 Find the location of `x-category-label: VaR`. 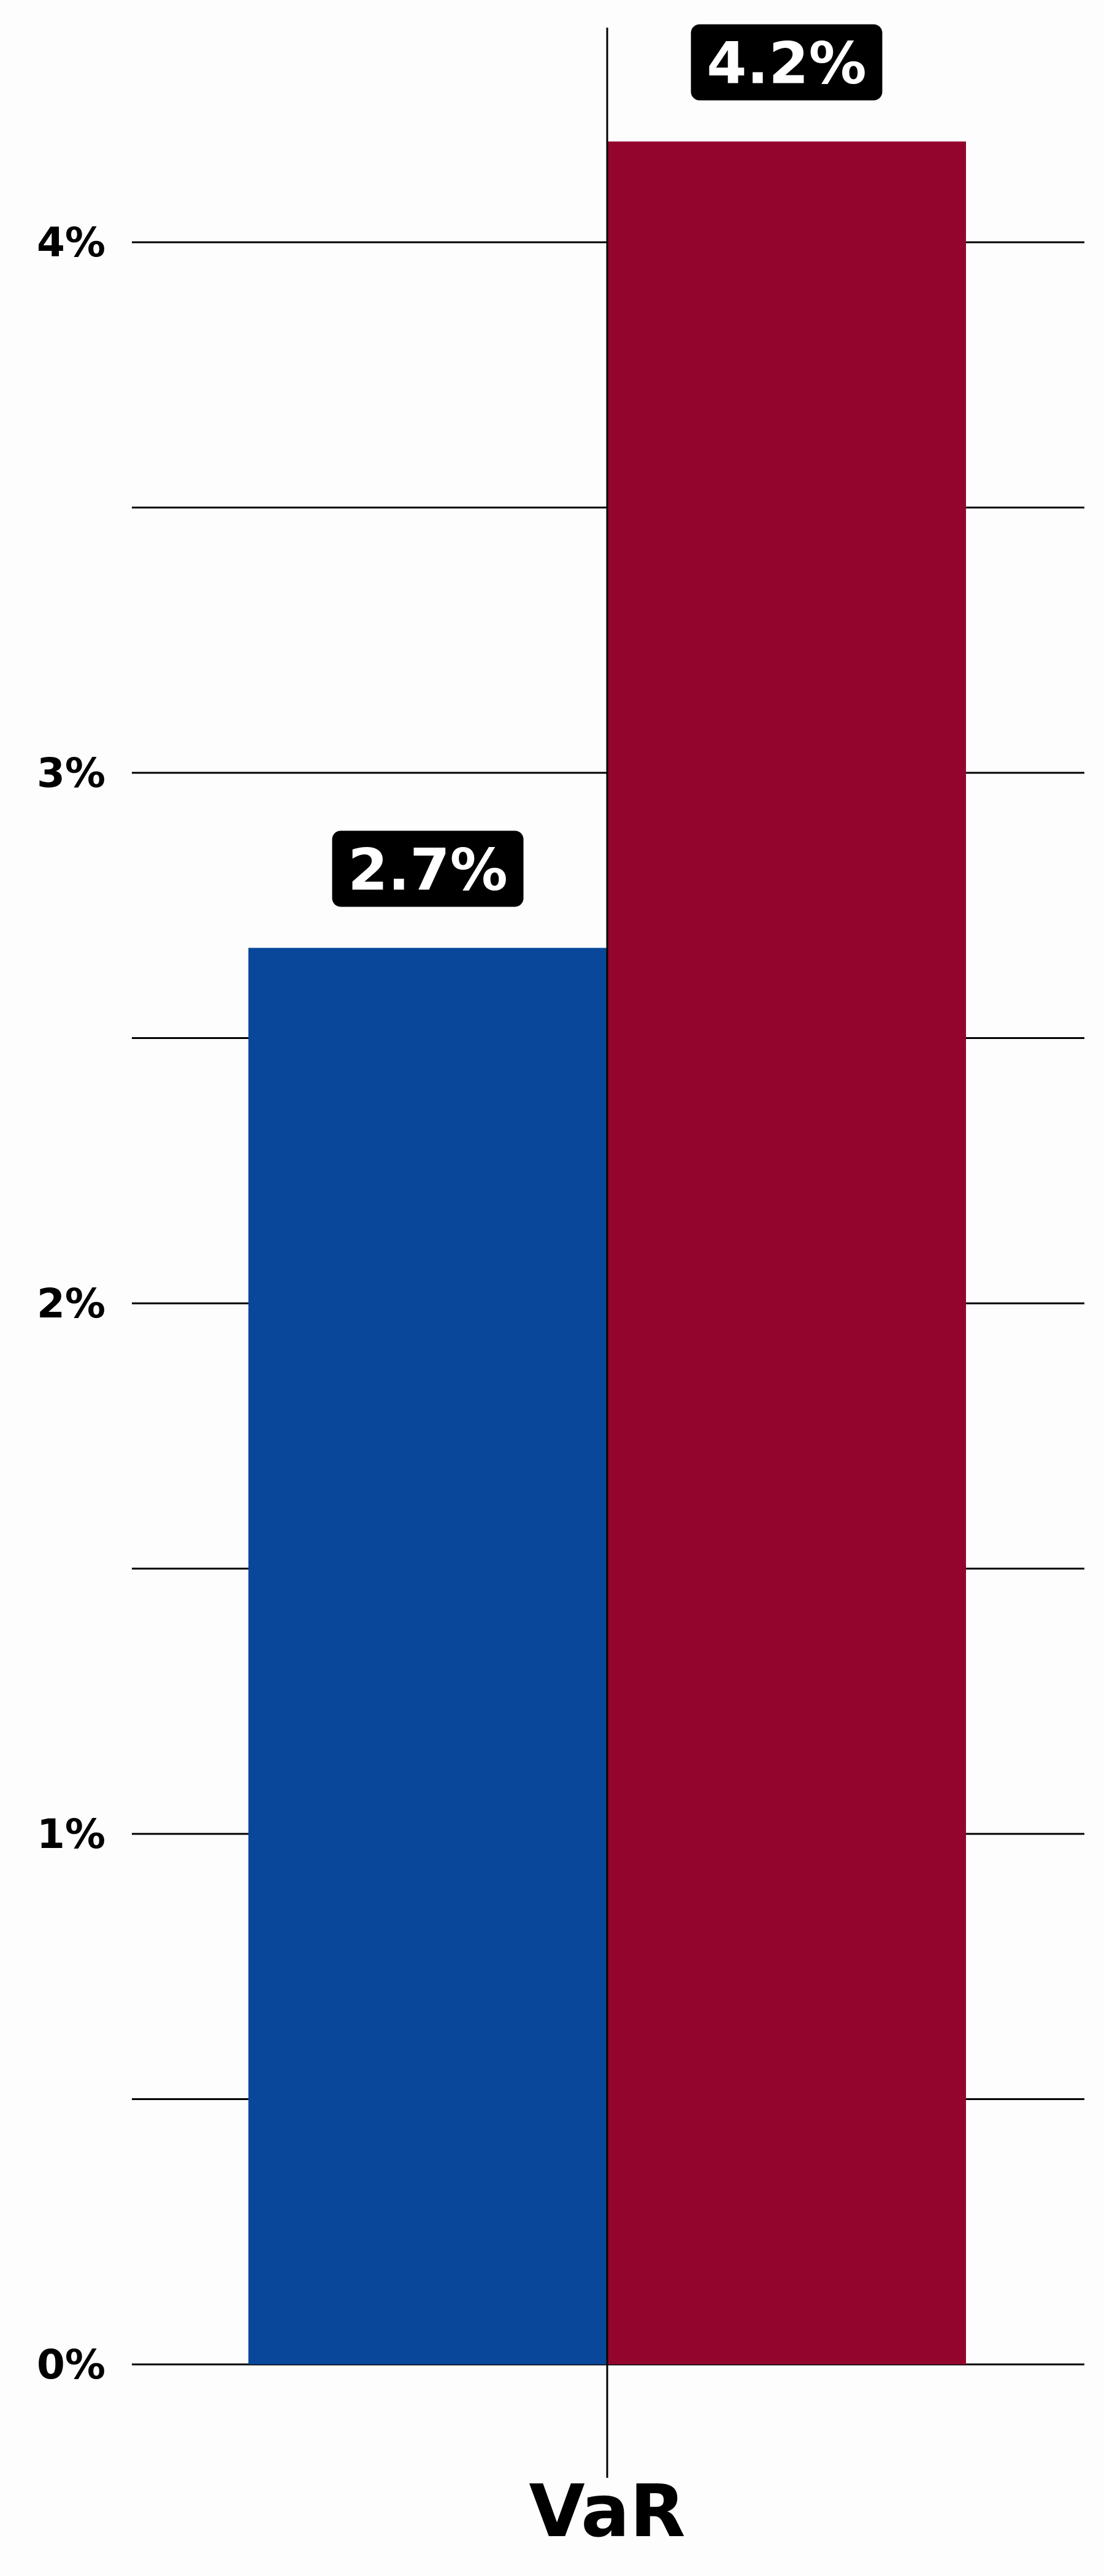

x-category-label: VaR is located at coordinates (607, 2511).